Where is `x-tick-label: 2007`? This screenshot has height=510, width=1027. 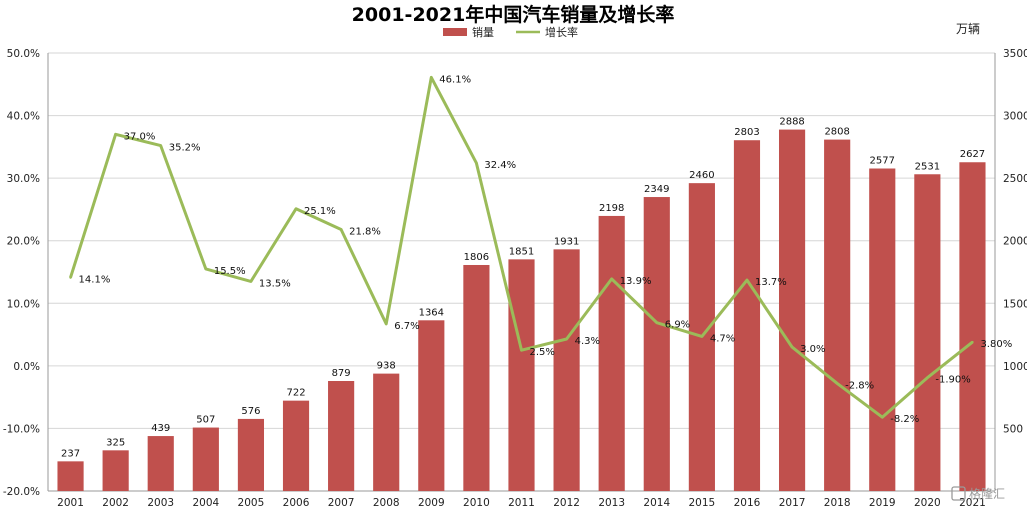
x-tick-label: 2007 is located at coordinates (341, 503).